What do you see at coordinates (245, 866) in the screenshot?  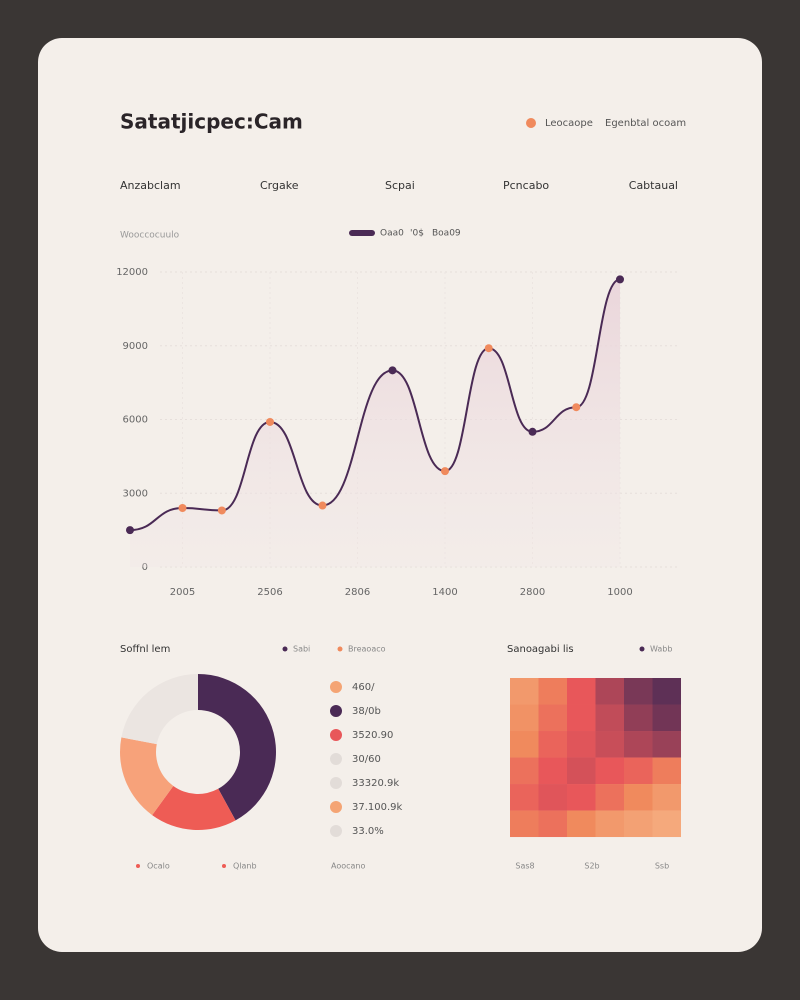 I see `legend-label: Qlanb` at bounding box center [245, 866].